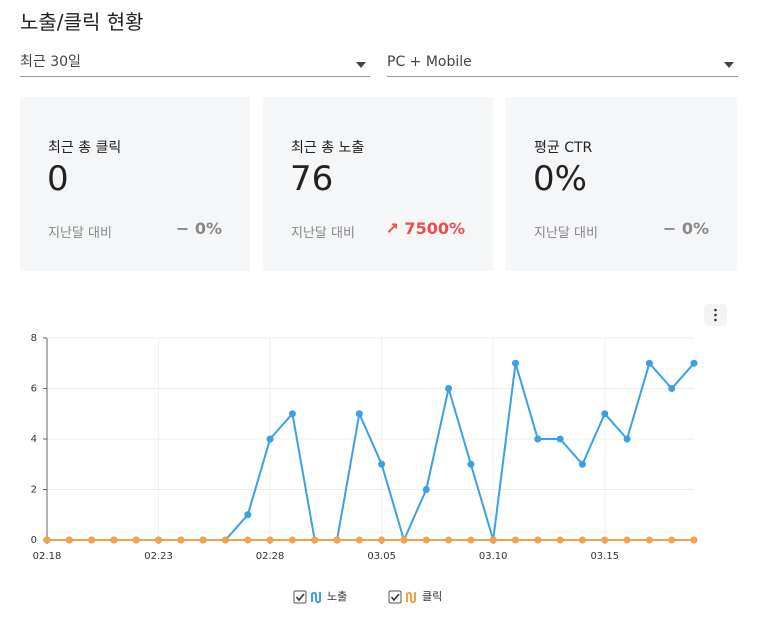  Describe the element at coordinates (328, 148) in the screenshot. I see `card-label: 최근 총 노출` at that location.